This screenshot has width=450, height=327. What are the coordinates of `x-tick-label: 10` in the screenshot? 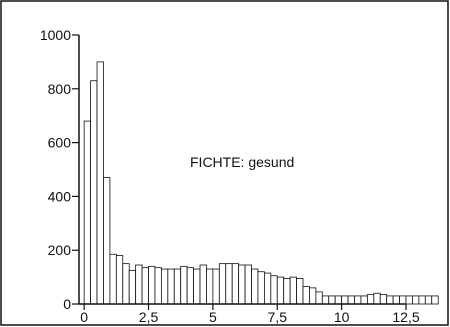 It's located at (342, 317).